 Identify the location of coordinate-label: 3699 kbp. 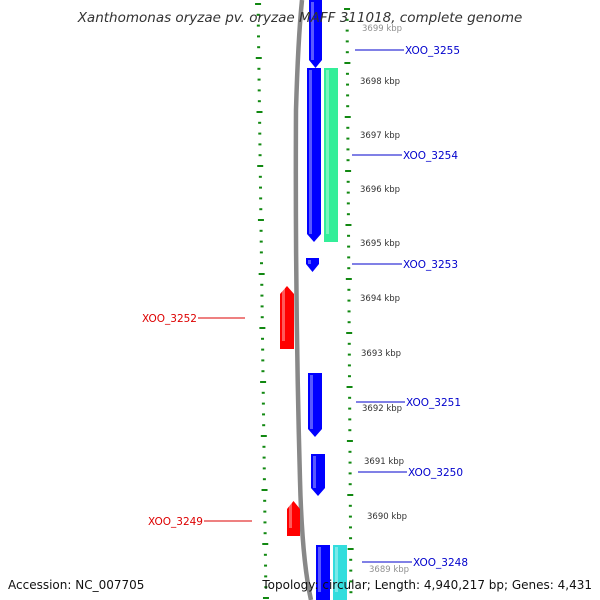
(382, 29).